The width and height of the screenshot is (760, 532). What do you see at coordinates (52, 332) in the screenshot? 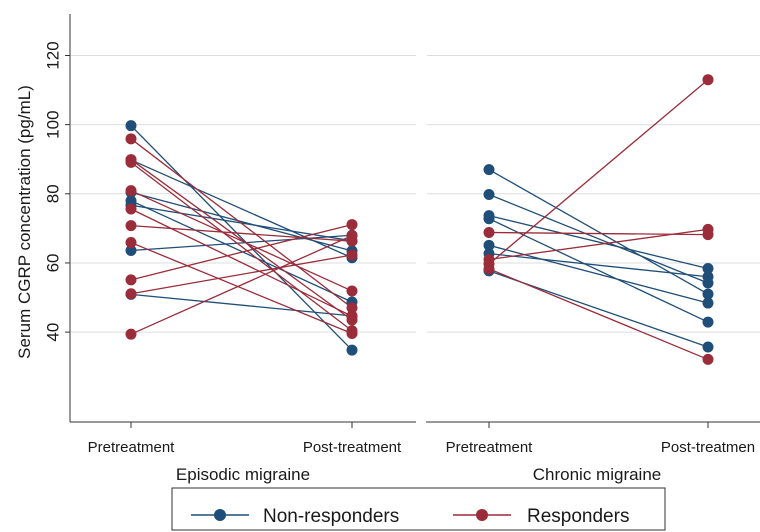
I see `y-tick-label: 40` at bounding box center [52, 332].